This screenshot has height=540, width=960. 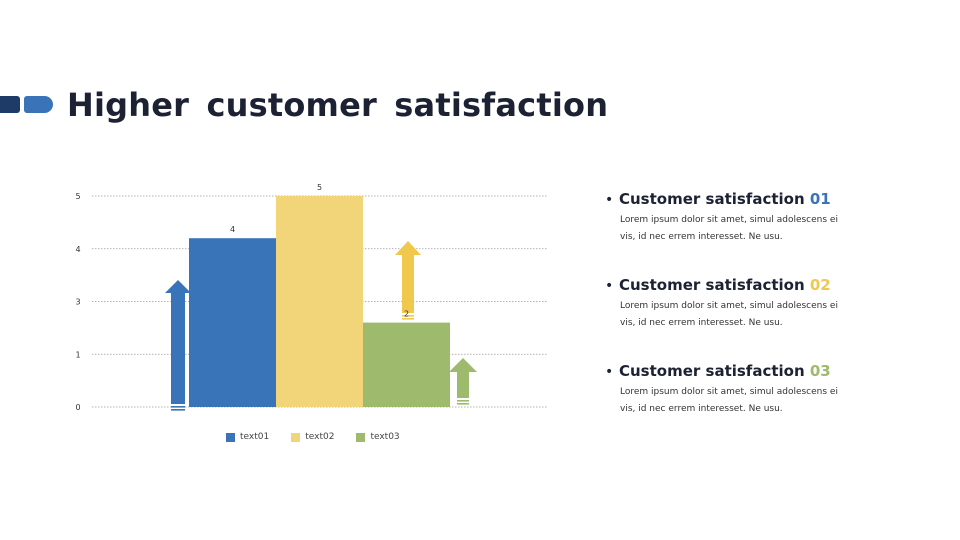 I want to click on point-number: 01, so click(x=820, y=199).